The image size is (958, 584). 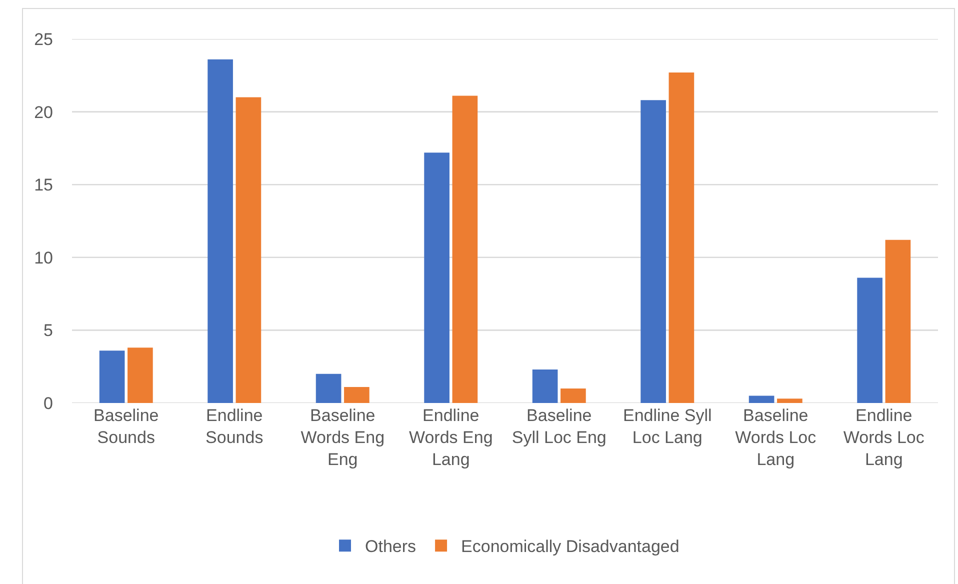 I want to click on legend-label: Others, so click(x=390, y=546).